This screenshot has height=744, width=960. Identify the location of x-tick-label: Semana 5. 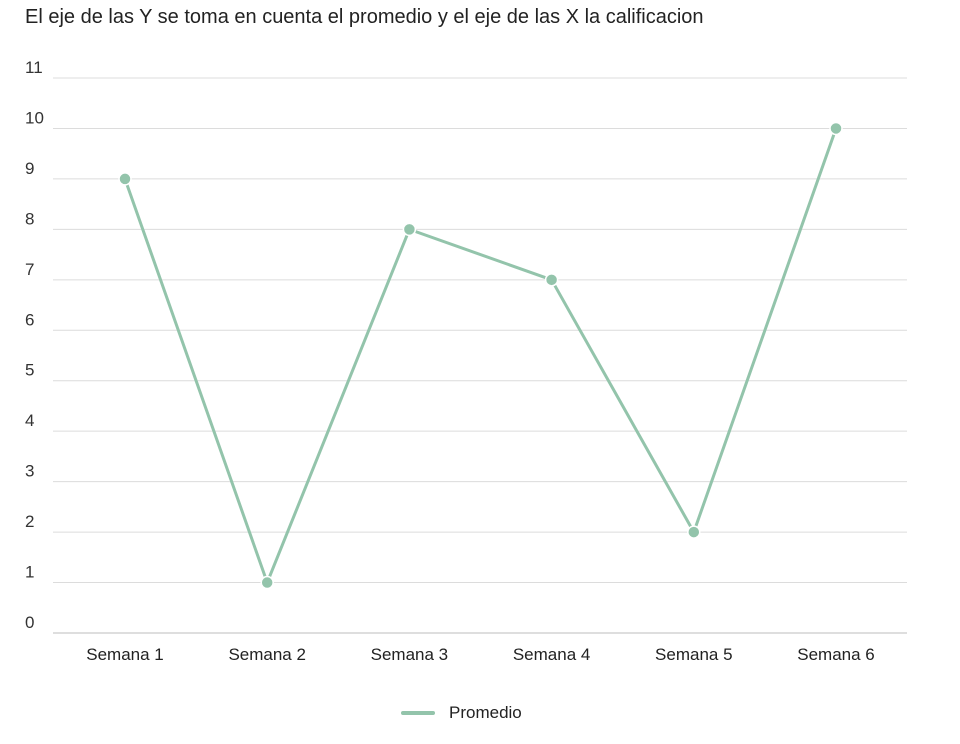
(694, 654).